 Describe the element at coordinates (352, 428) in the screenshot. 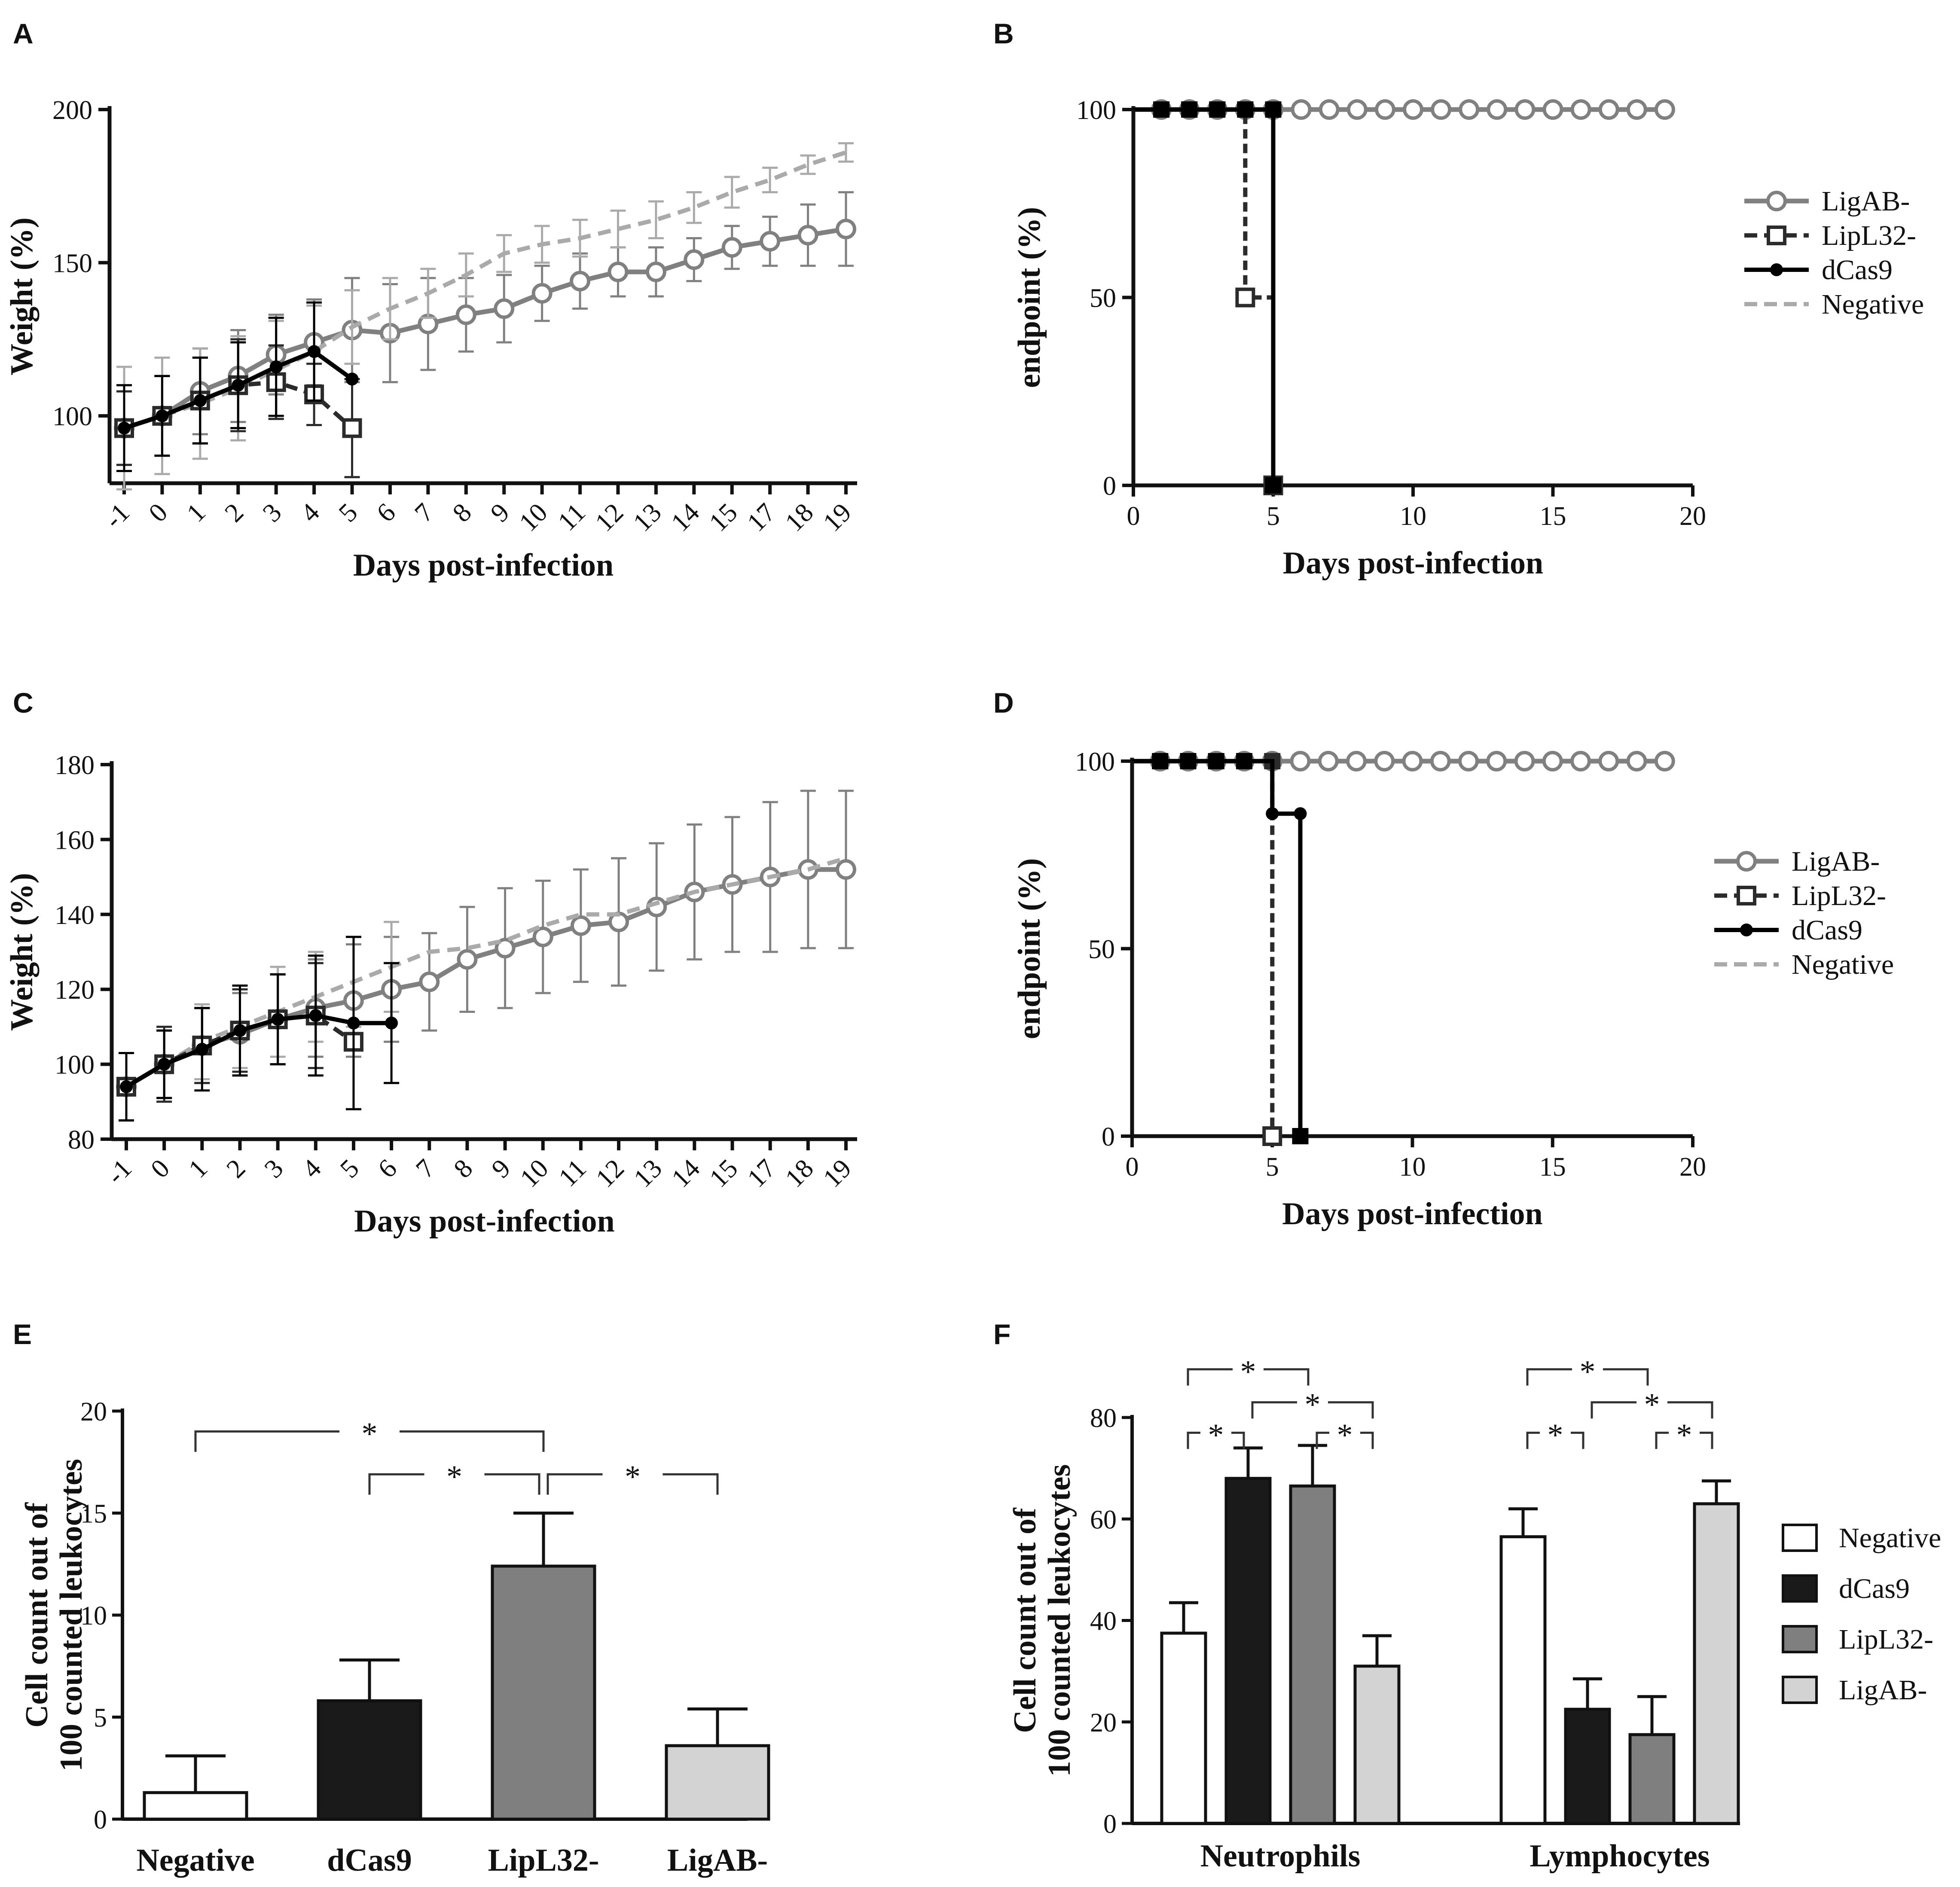

I see `point-lipl32` at that location.